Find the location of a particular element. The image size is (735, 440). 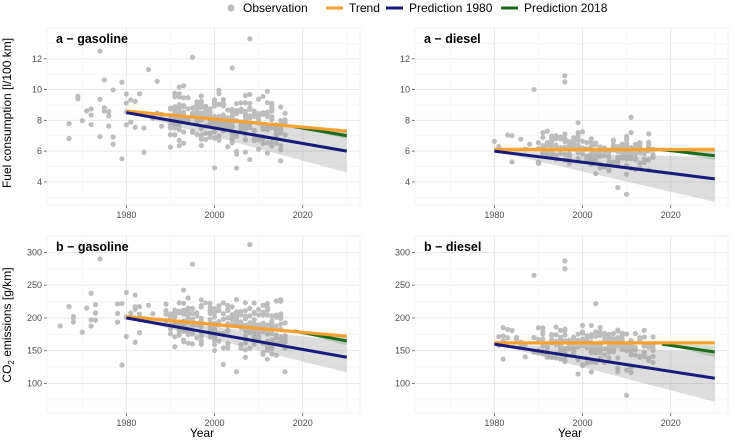

y-tick-label: 8 is located at coordinates (407, 120).